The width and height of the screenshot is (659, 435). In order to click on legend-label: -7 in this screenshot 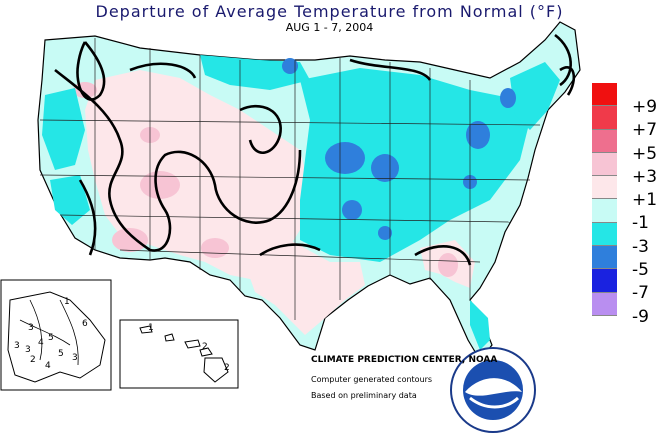, I will do `click(640, 293)`.